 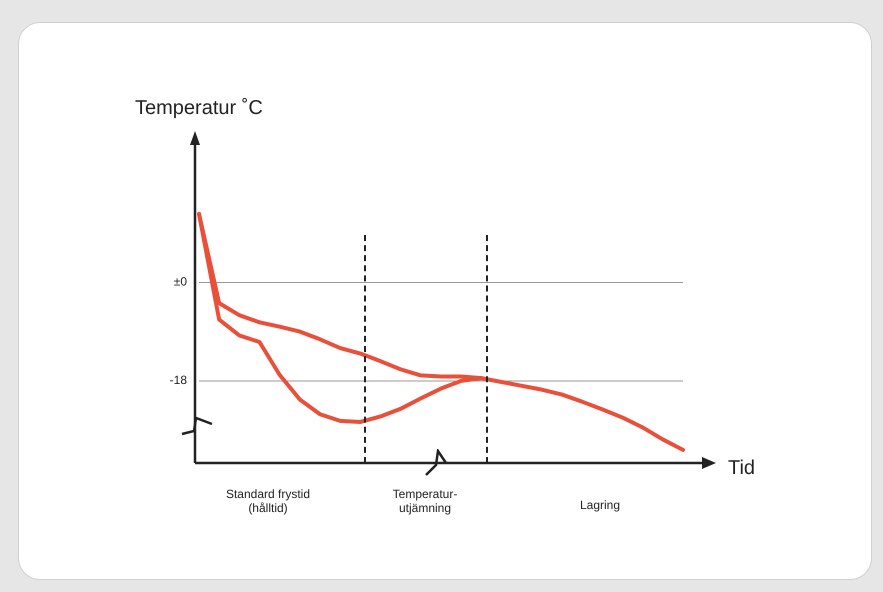 What do you see at coordinates (742, 468) in the screenshot?
I see `x-axis-title: Tid` at bounding box center [742, 468].